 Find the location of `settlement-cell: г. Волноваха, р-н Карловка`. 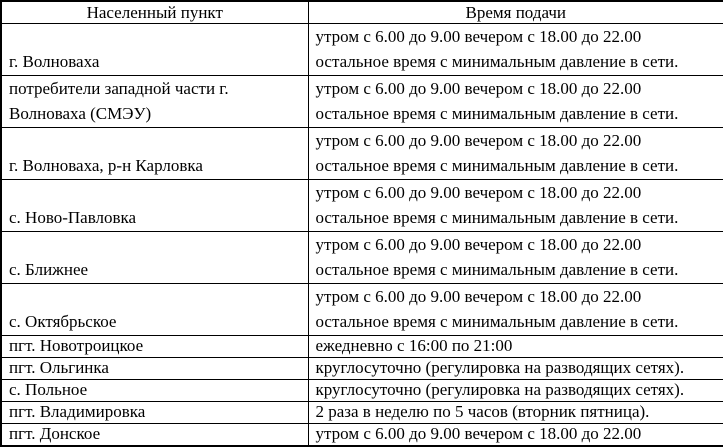

settlement-cell: г. Волноваха, р-н Карловка is located at coordinates (154, 153).